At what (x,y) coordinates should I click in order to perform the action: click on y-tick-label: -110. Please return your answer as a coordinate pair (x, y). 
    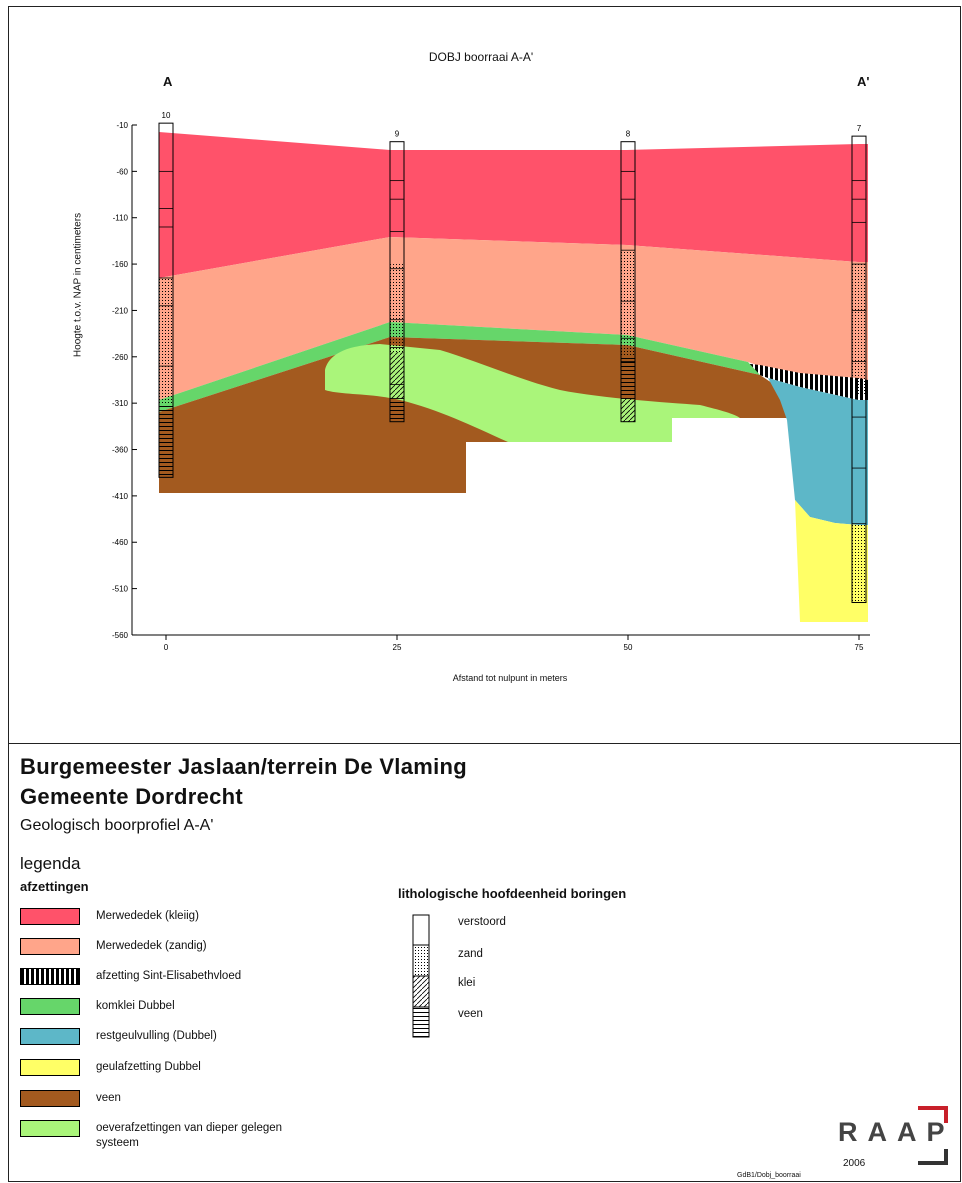
    Looking at the image, I should click on (121, 218).